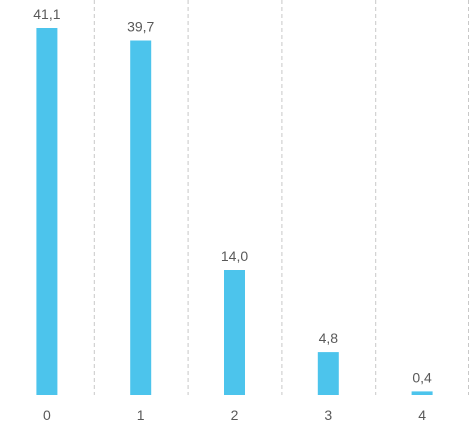  Describe the element at coordinates (422, 414) in the screenshot. I see `x-tick-label-4: 4` at that location.